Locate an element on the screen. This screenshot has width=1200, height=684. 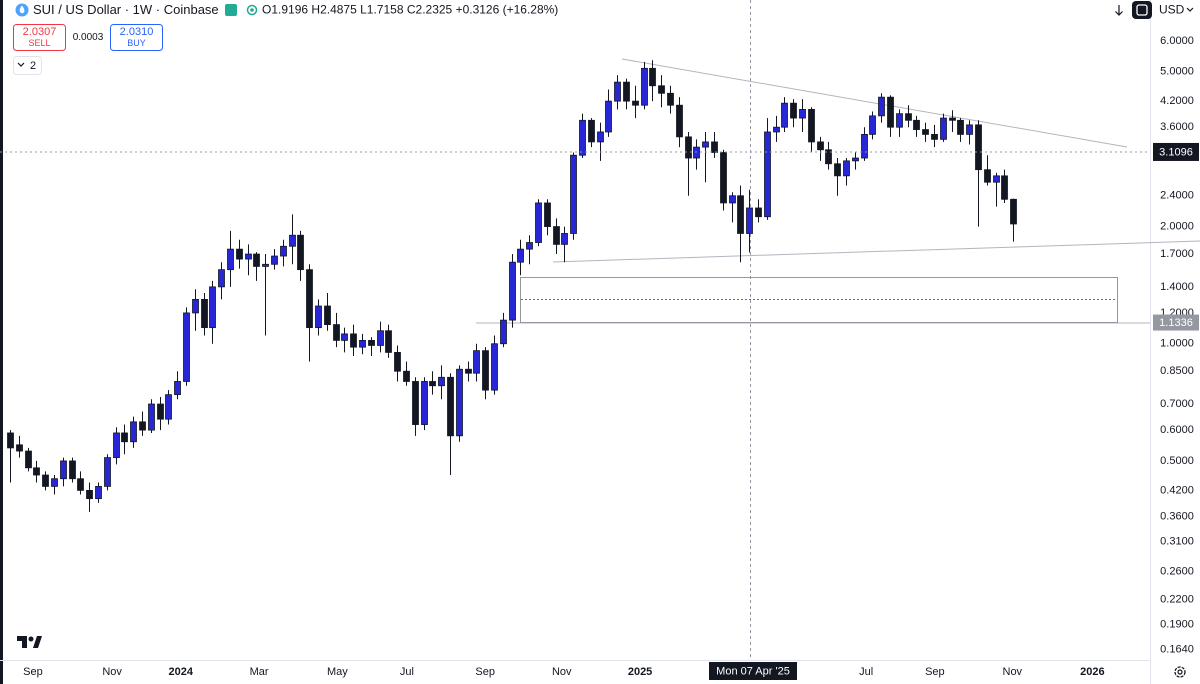
y-tick-label: 0.2200 is located at coordinates (1177, 600).